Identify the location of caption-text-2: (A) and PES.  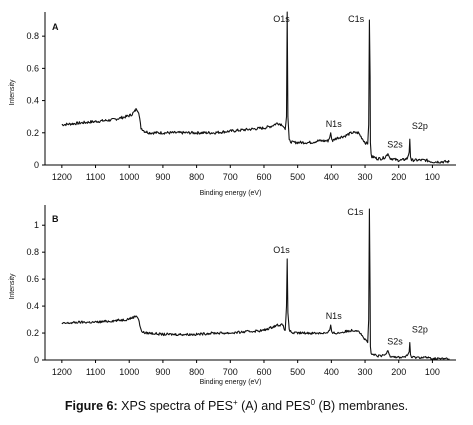
(274, 406).